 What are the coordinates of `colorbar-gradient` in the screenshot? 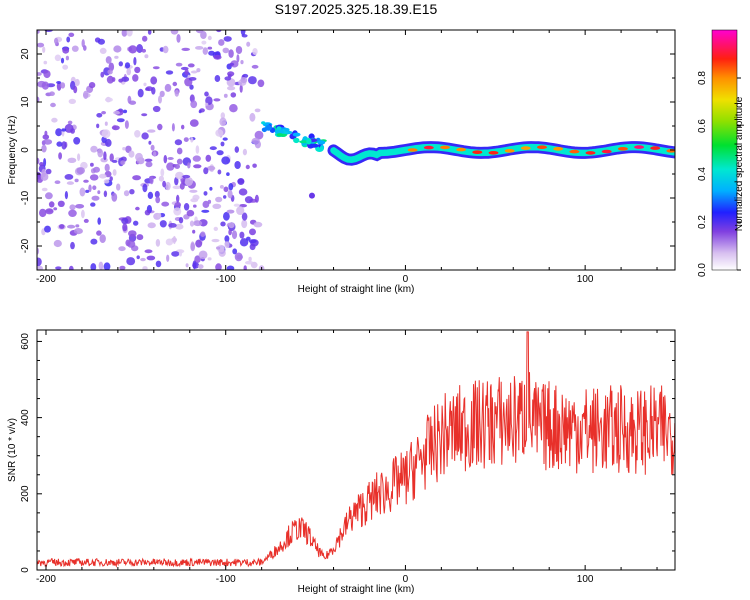 It's located at (724, 150).